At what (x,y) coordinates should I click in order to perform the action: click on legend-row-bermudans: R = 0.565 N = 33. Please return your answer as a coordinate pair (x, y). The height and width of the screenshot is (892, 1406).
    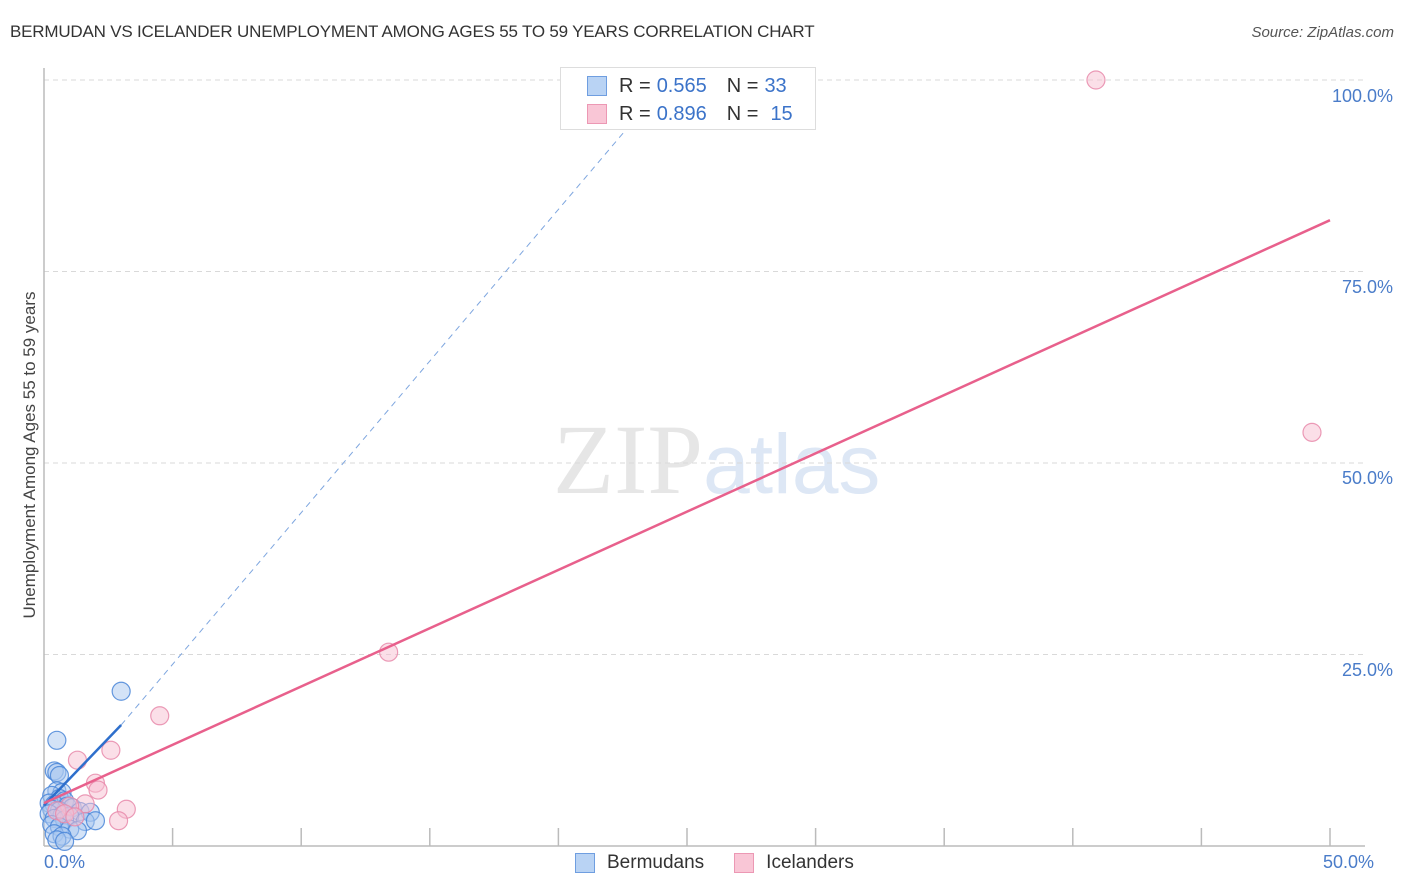
    Looking at the image, I should click on (687, 86).